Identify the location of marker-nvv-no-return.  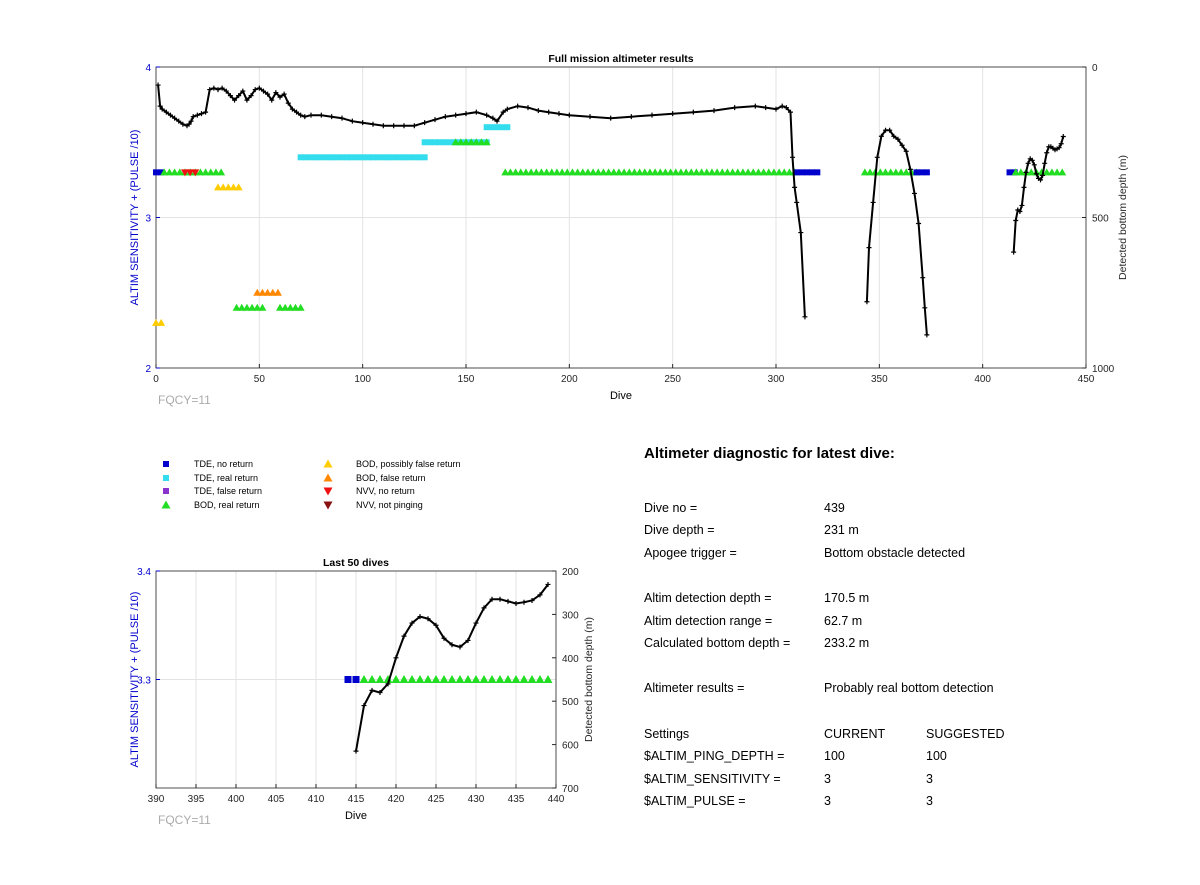
(195, 173).